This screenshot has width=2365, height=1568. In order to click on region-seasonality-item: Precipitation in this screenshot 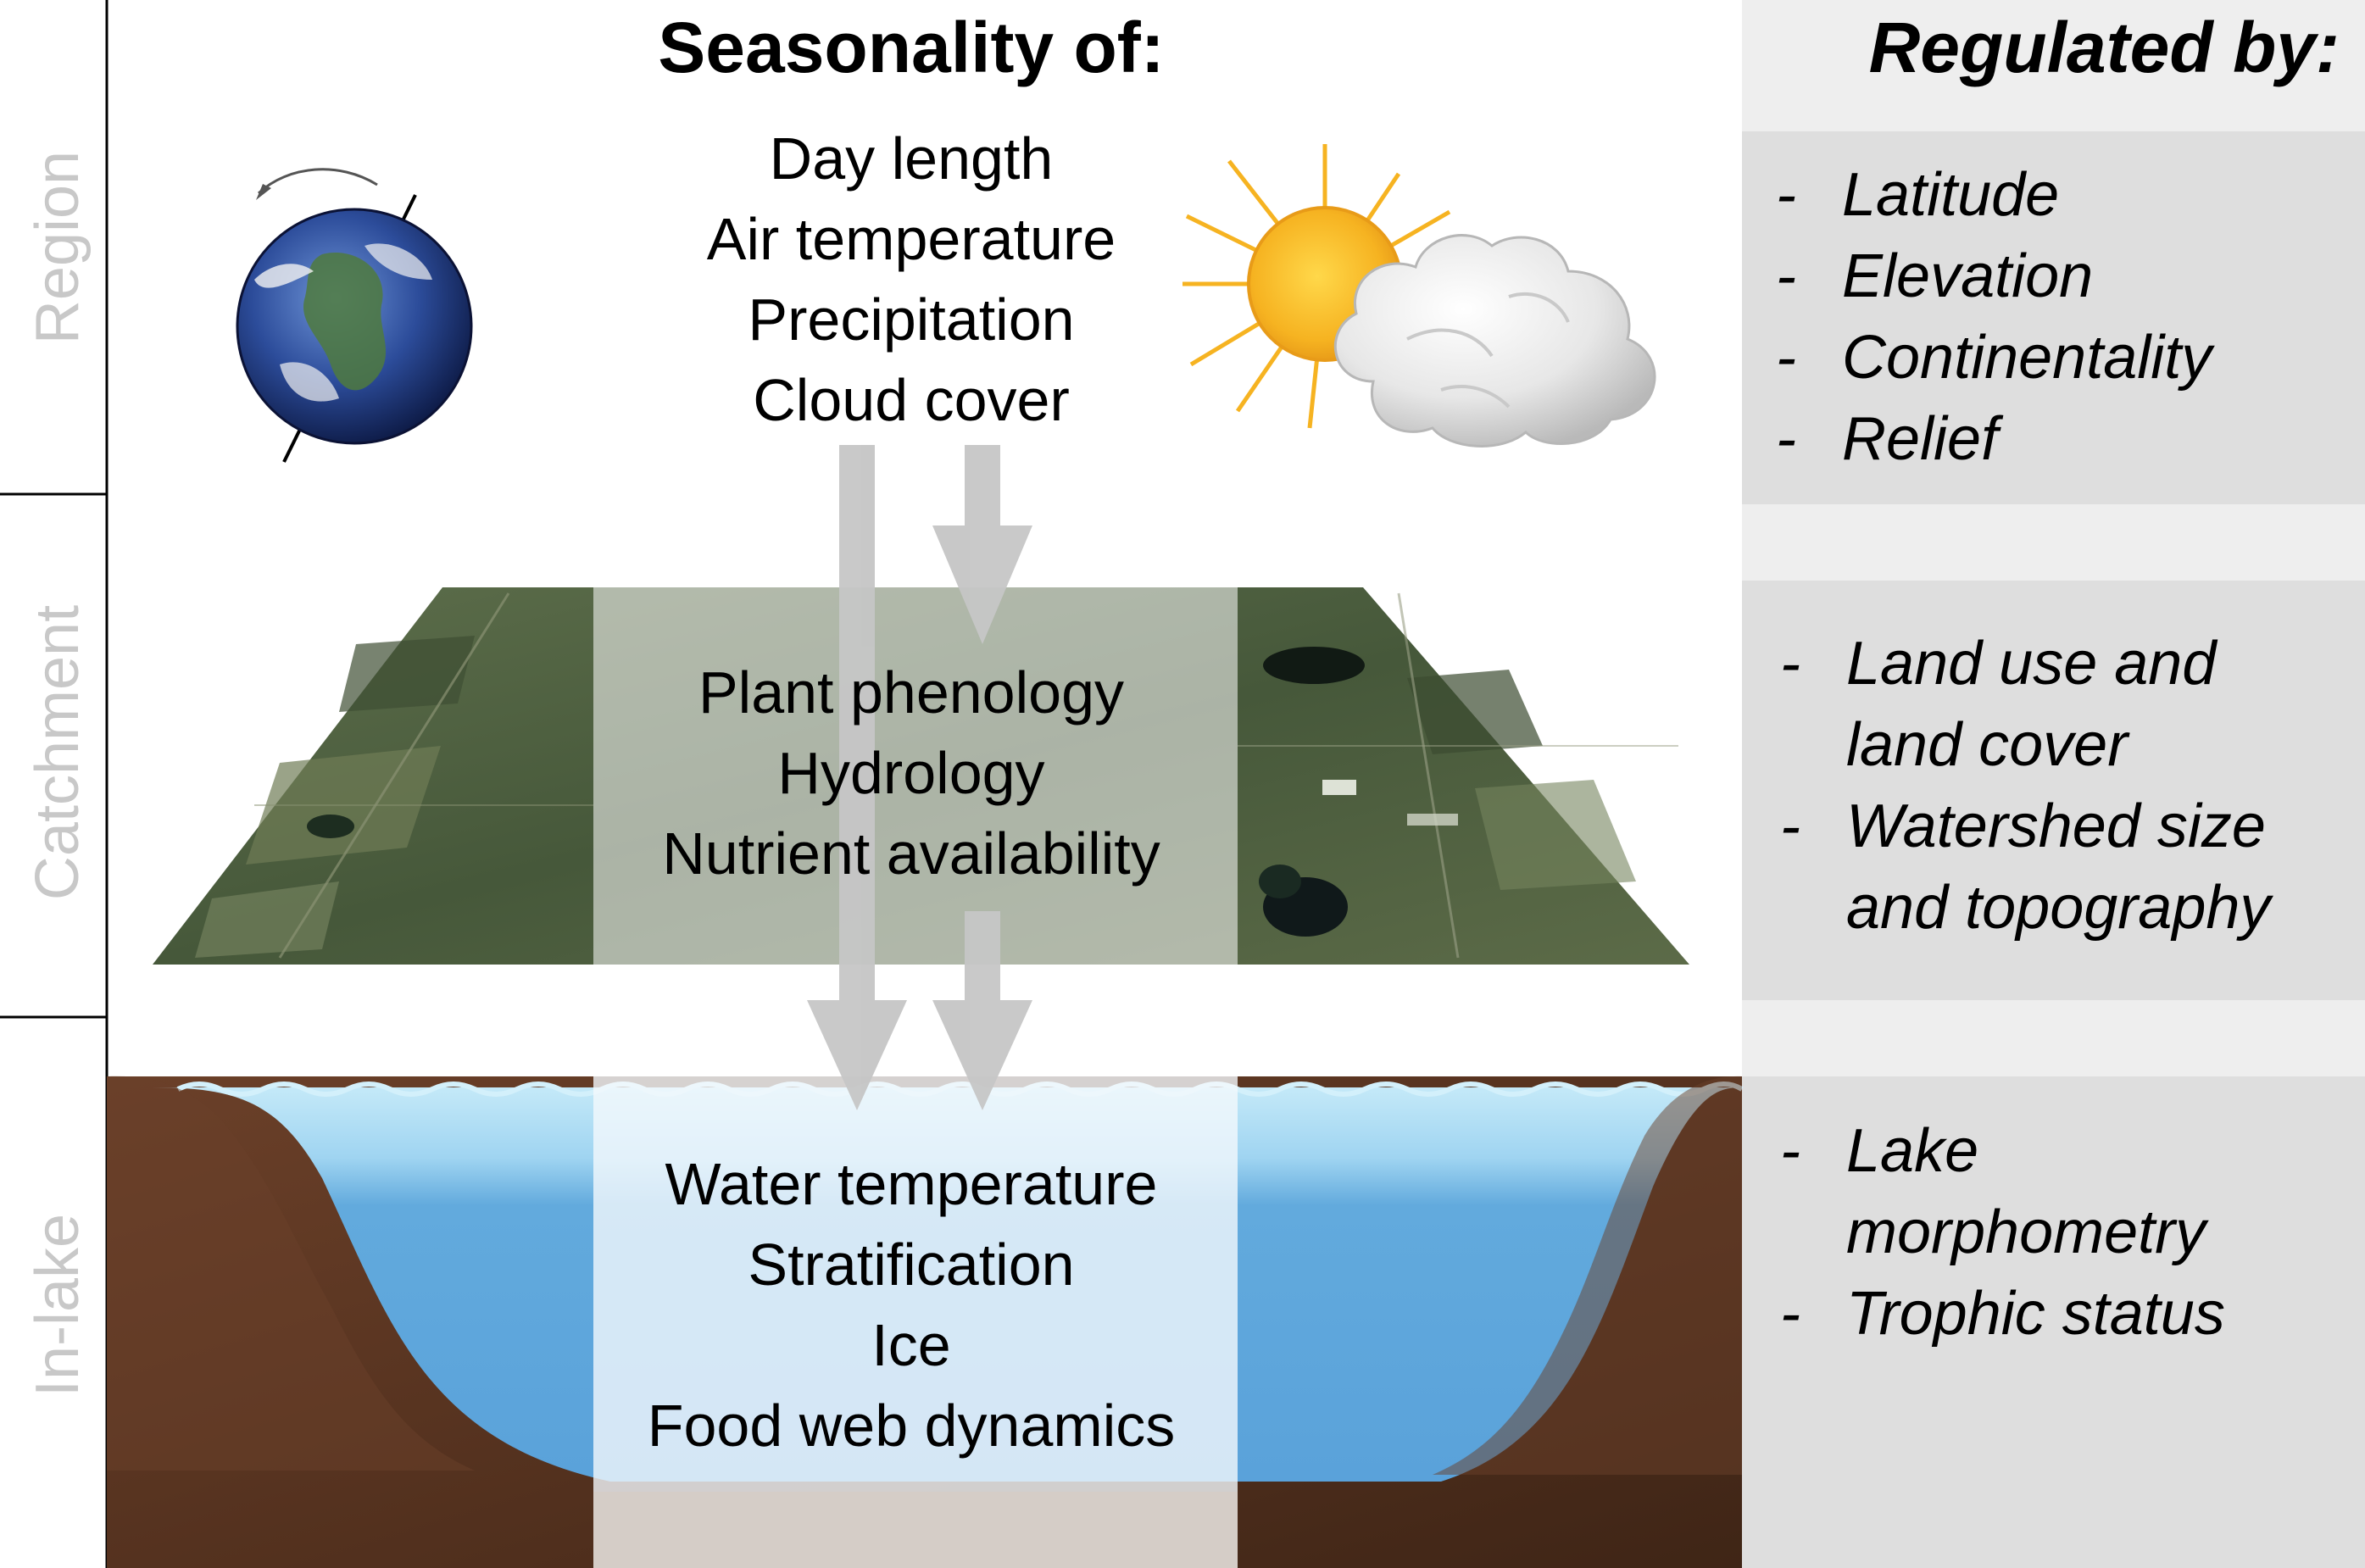, I will do `click(911, 319)`.